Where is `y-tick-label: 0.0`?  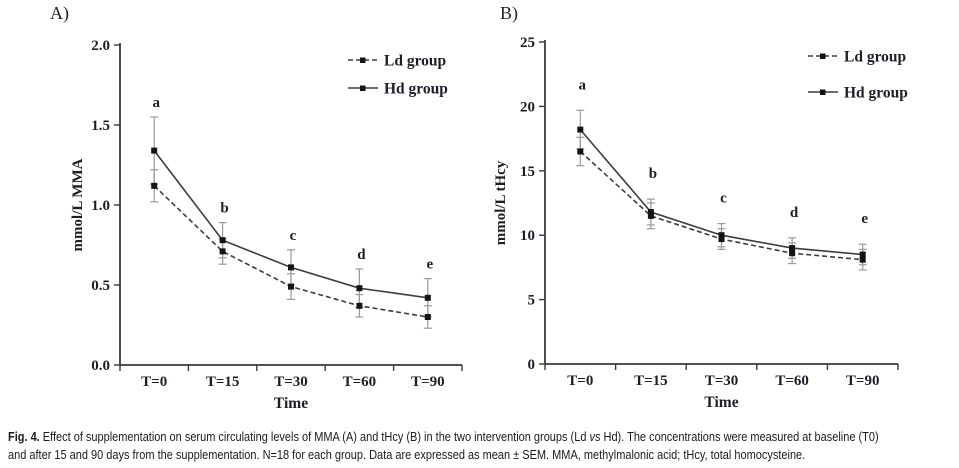
y-tick-label: 0.0 is located at coordinates (100, 366).